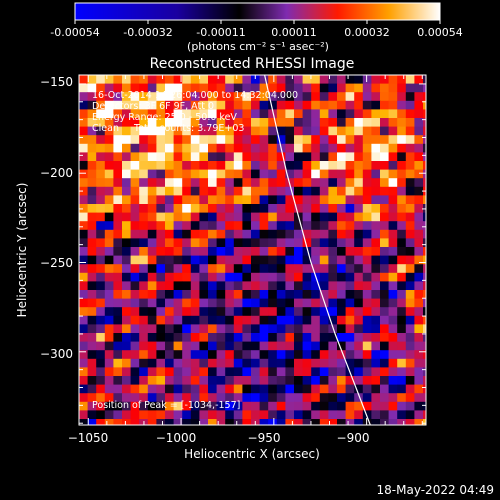  I want to click on xtick-label-1: −1050, so click(88, 438).